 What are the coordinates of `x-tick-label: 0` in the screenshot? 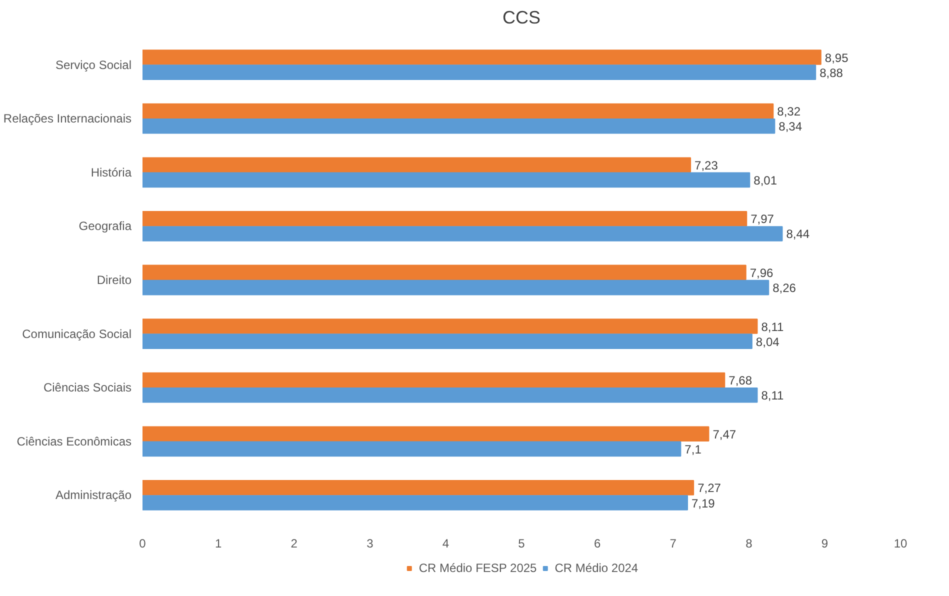 It's located at (142, 543).